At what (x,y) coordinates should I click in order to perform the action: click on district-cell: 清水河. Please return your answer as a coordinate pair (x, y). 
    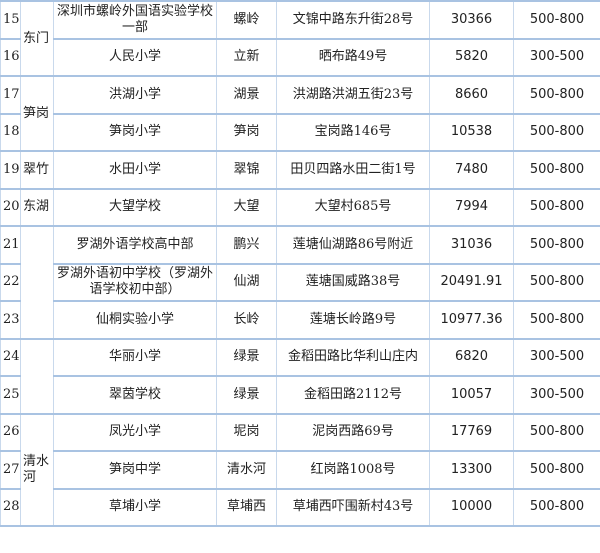
    Looking at the image, I should click on (37, 469).